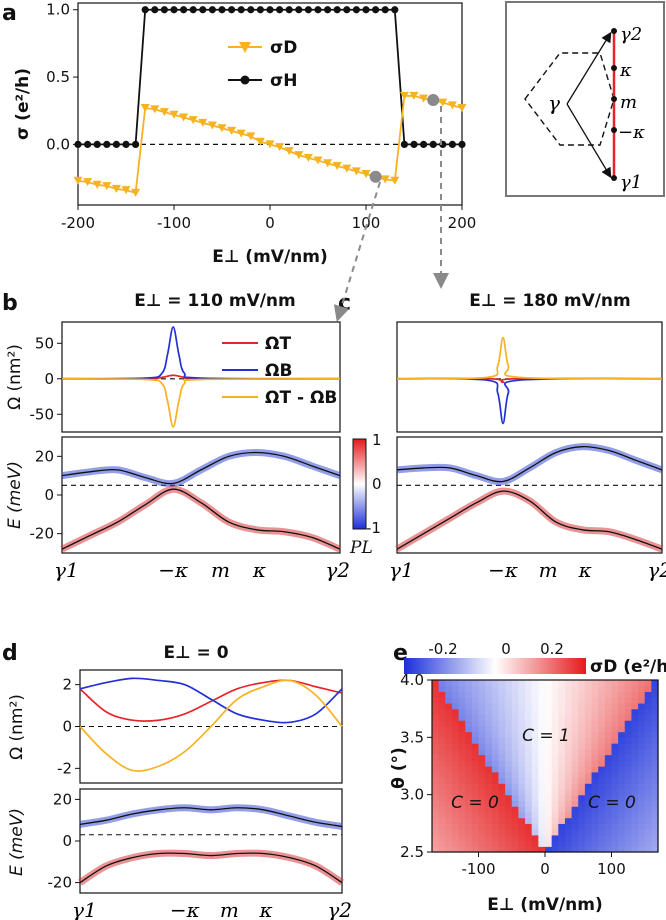 This screenshot has height=920, width=666. What do you see at coordinates (42, 534) in the screenshot?
I see `b-energy-ytick-label: -20` at bounding box center [42, 534].